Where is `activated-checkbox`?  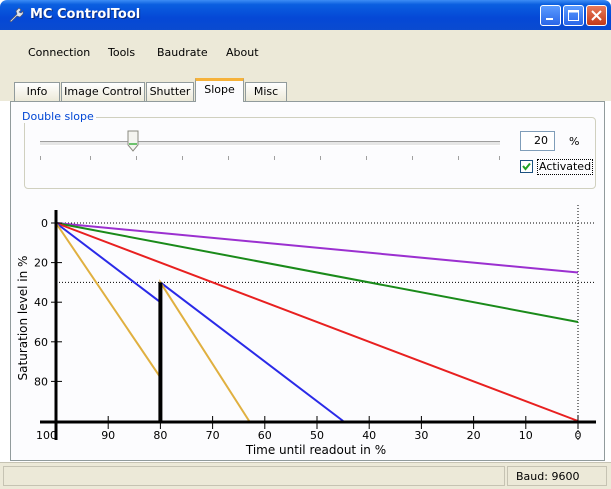
activated-checkbox is located at coordinates (526, 166).